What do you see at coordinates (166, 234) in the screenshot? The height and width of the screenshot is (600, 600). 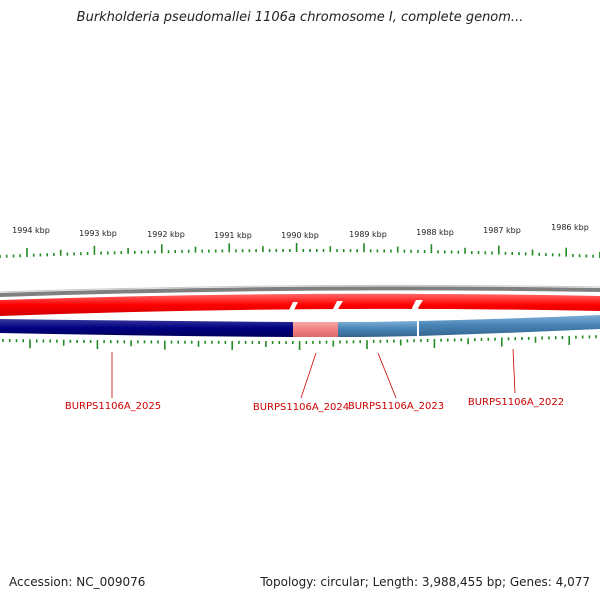 I see `ruler-label: 1992 kbp` at bounding box center [166, 234].